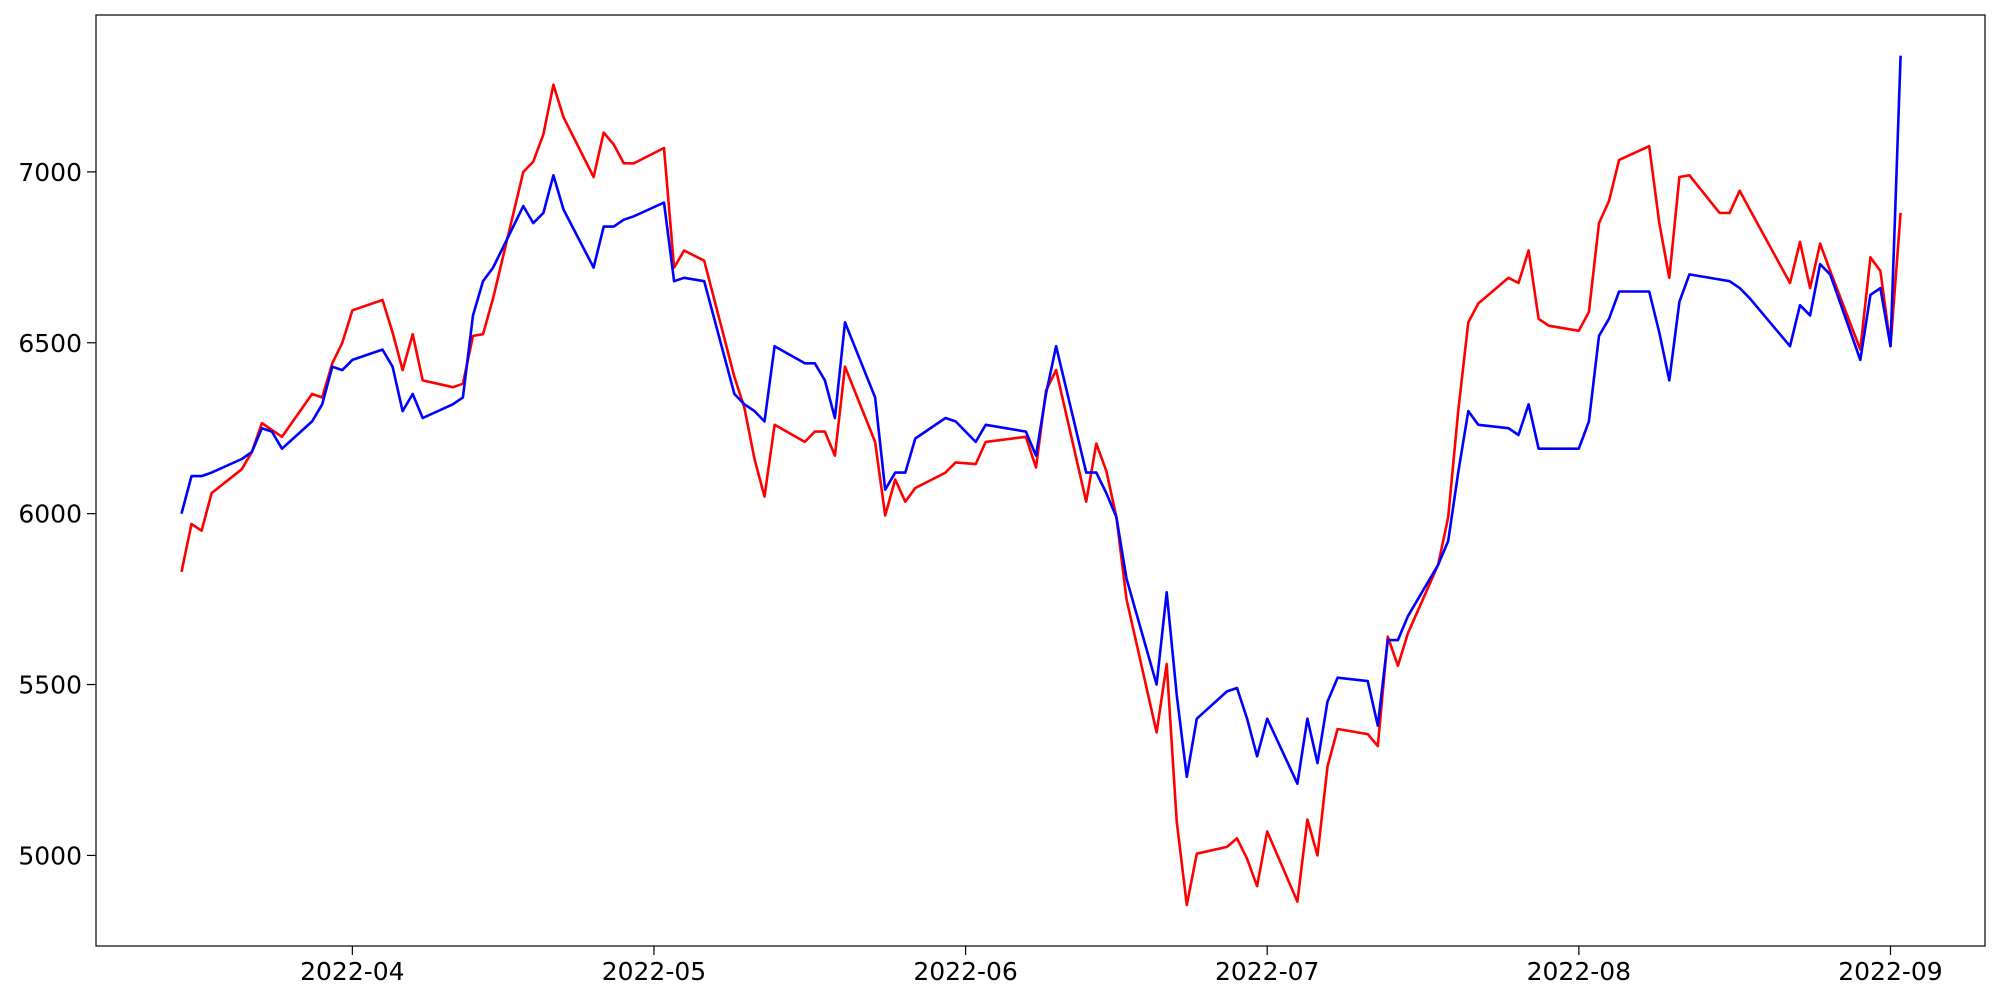  Describe the element at coordinates (50, 855) in the screenshot. I see `y-tick-label: 5000` at that location.